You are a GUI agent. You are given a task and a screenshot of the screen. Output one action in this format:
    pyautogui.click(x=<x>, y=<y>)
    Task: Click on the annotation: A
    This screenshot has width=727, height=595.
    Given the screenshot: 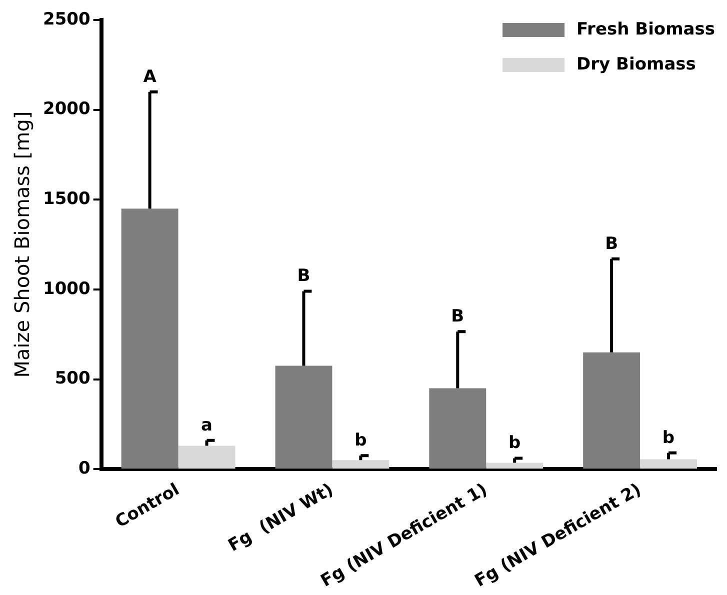 What is the action you would take?
    pyautogui.click(x=150, y=76)
    